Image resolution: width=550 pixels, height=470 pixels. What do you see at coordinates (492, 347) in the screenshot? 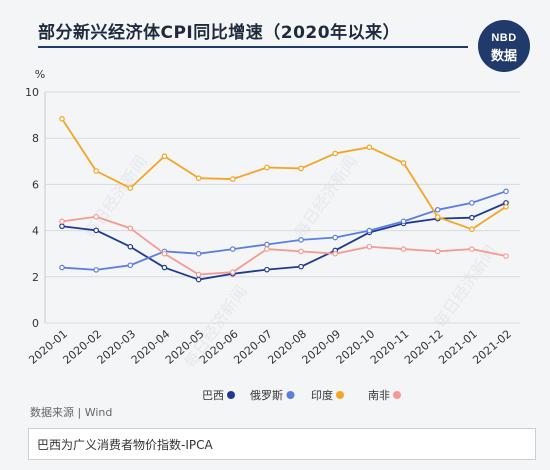
I see `x-tick-label: 2021-02` at bounding box center [492, 347].